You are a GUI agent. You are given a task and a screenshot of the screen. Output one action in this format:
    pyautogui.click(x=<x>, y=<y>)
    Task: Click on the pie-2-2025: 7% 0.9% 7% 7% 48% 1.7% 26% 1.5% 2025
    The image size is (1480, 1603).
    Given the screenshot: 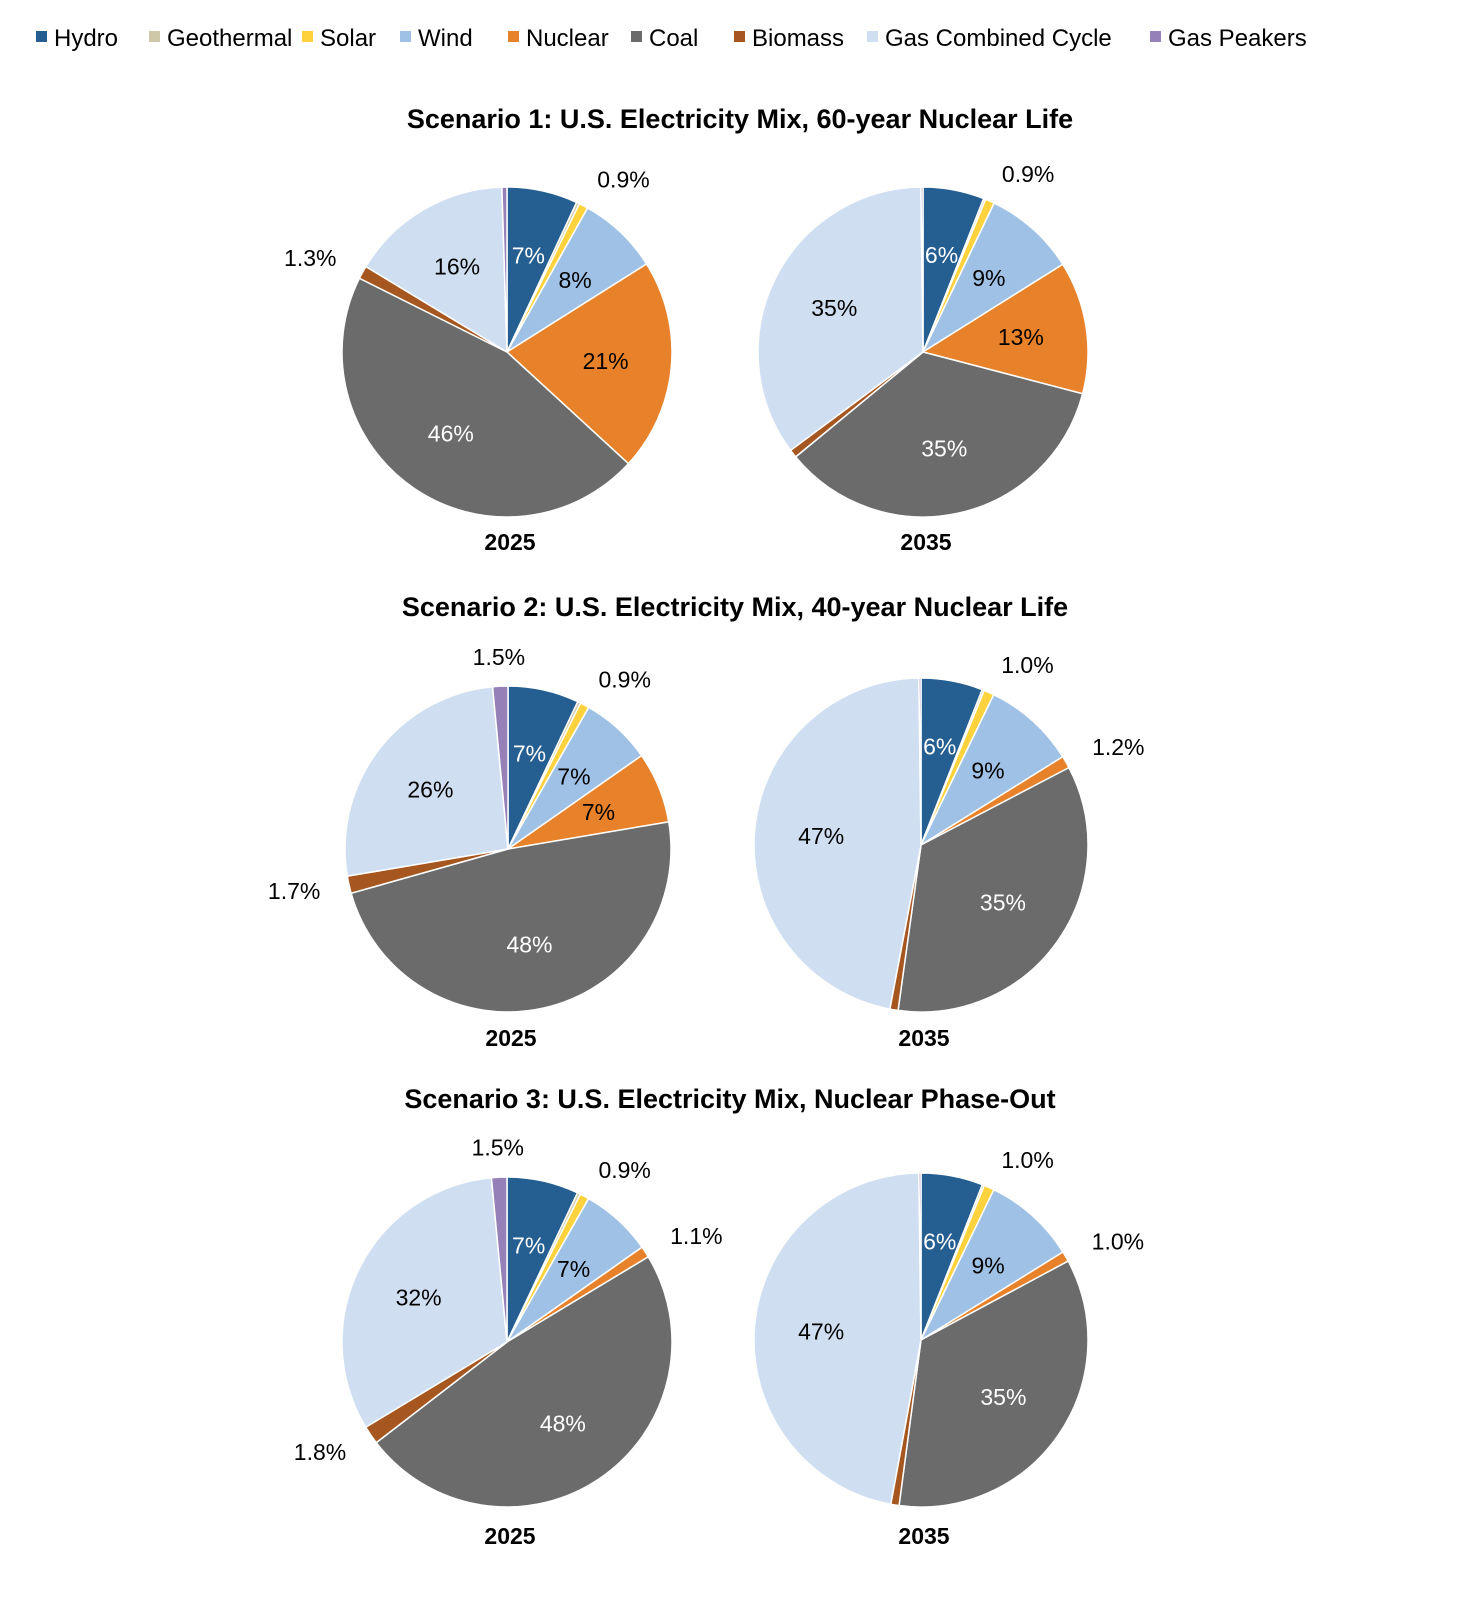 What is the action you would take?
    pyautogui.click(x=470, y=847)
    